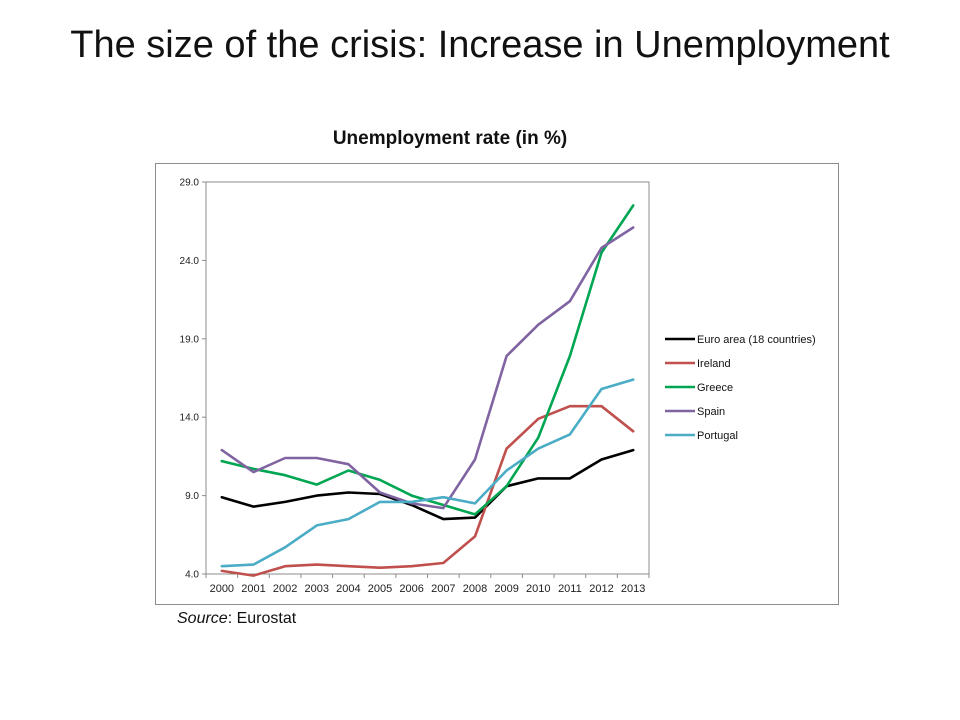 The image size is (960, 720). I want to click on x-tick-label: 2006, so click(411, 589).